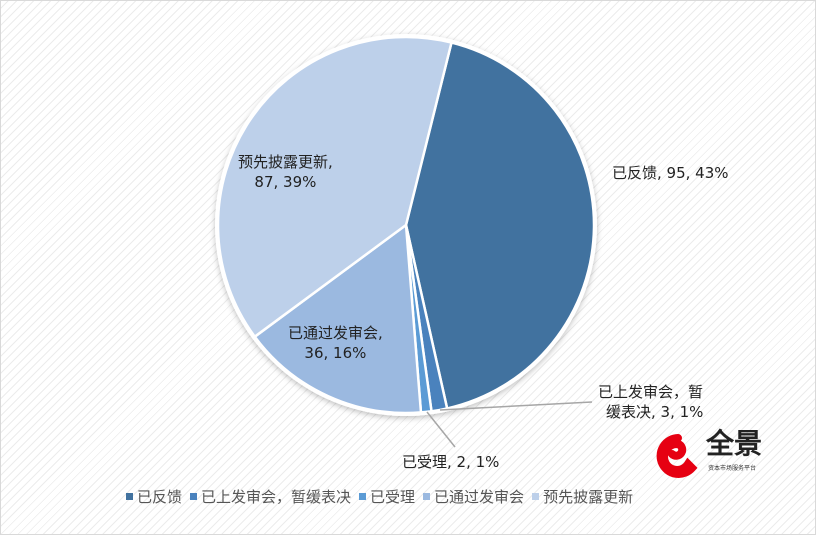 The width and height of the screenshot is (816, 535). I want to click on data-label-1-line2: 缓表决, 3, 1%, so click(655, 412).